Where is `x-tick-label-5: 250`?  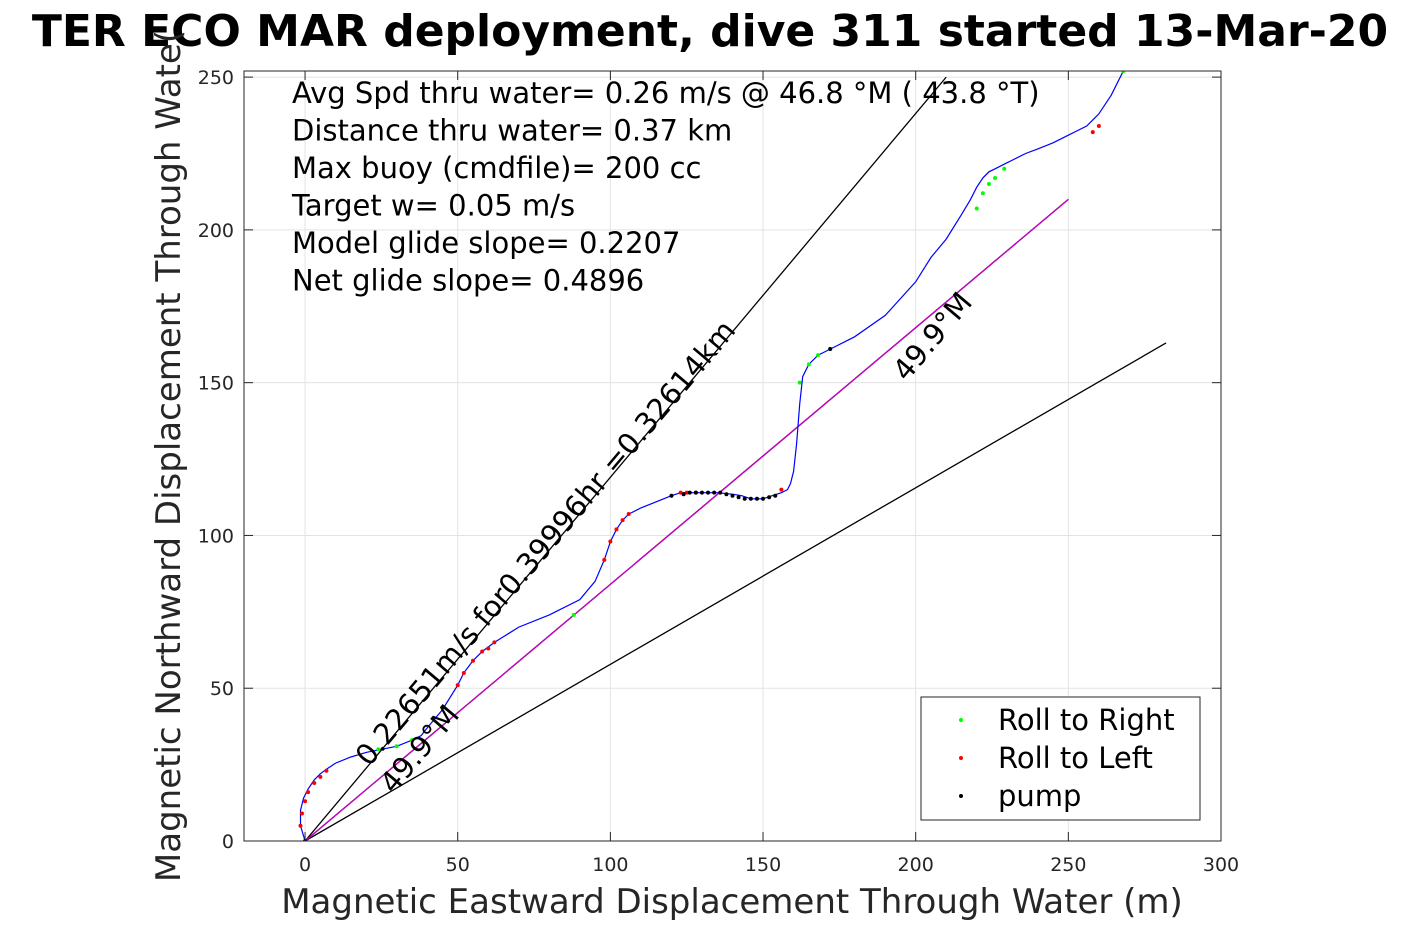
x-tick-label-5: 250 is located at coordinates (1068, 865).